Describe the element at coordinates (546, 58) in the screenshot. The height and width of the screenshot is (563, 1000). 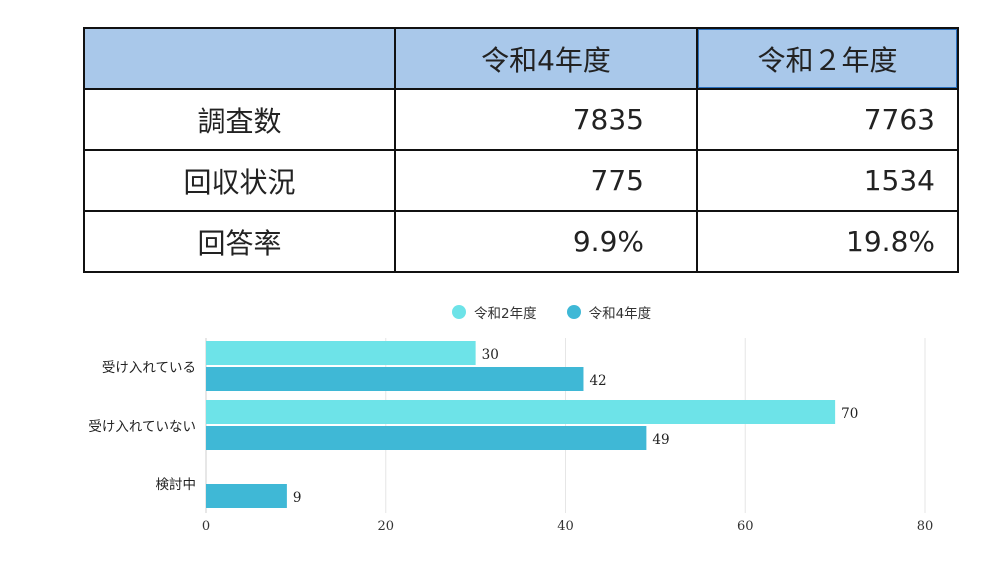
I see `header-r4: 令和4年度` at that location.